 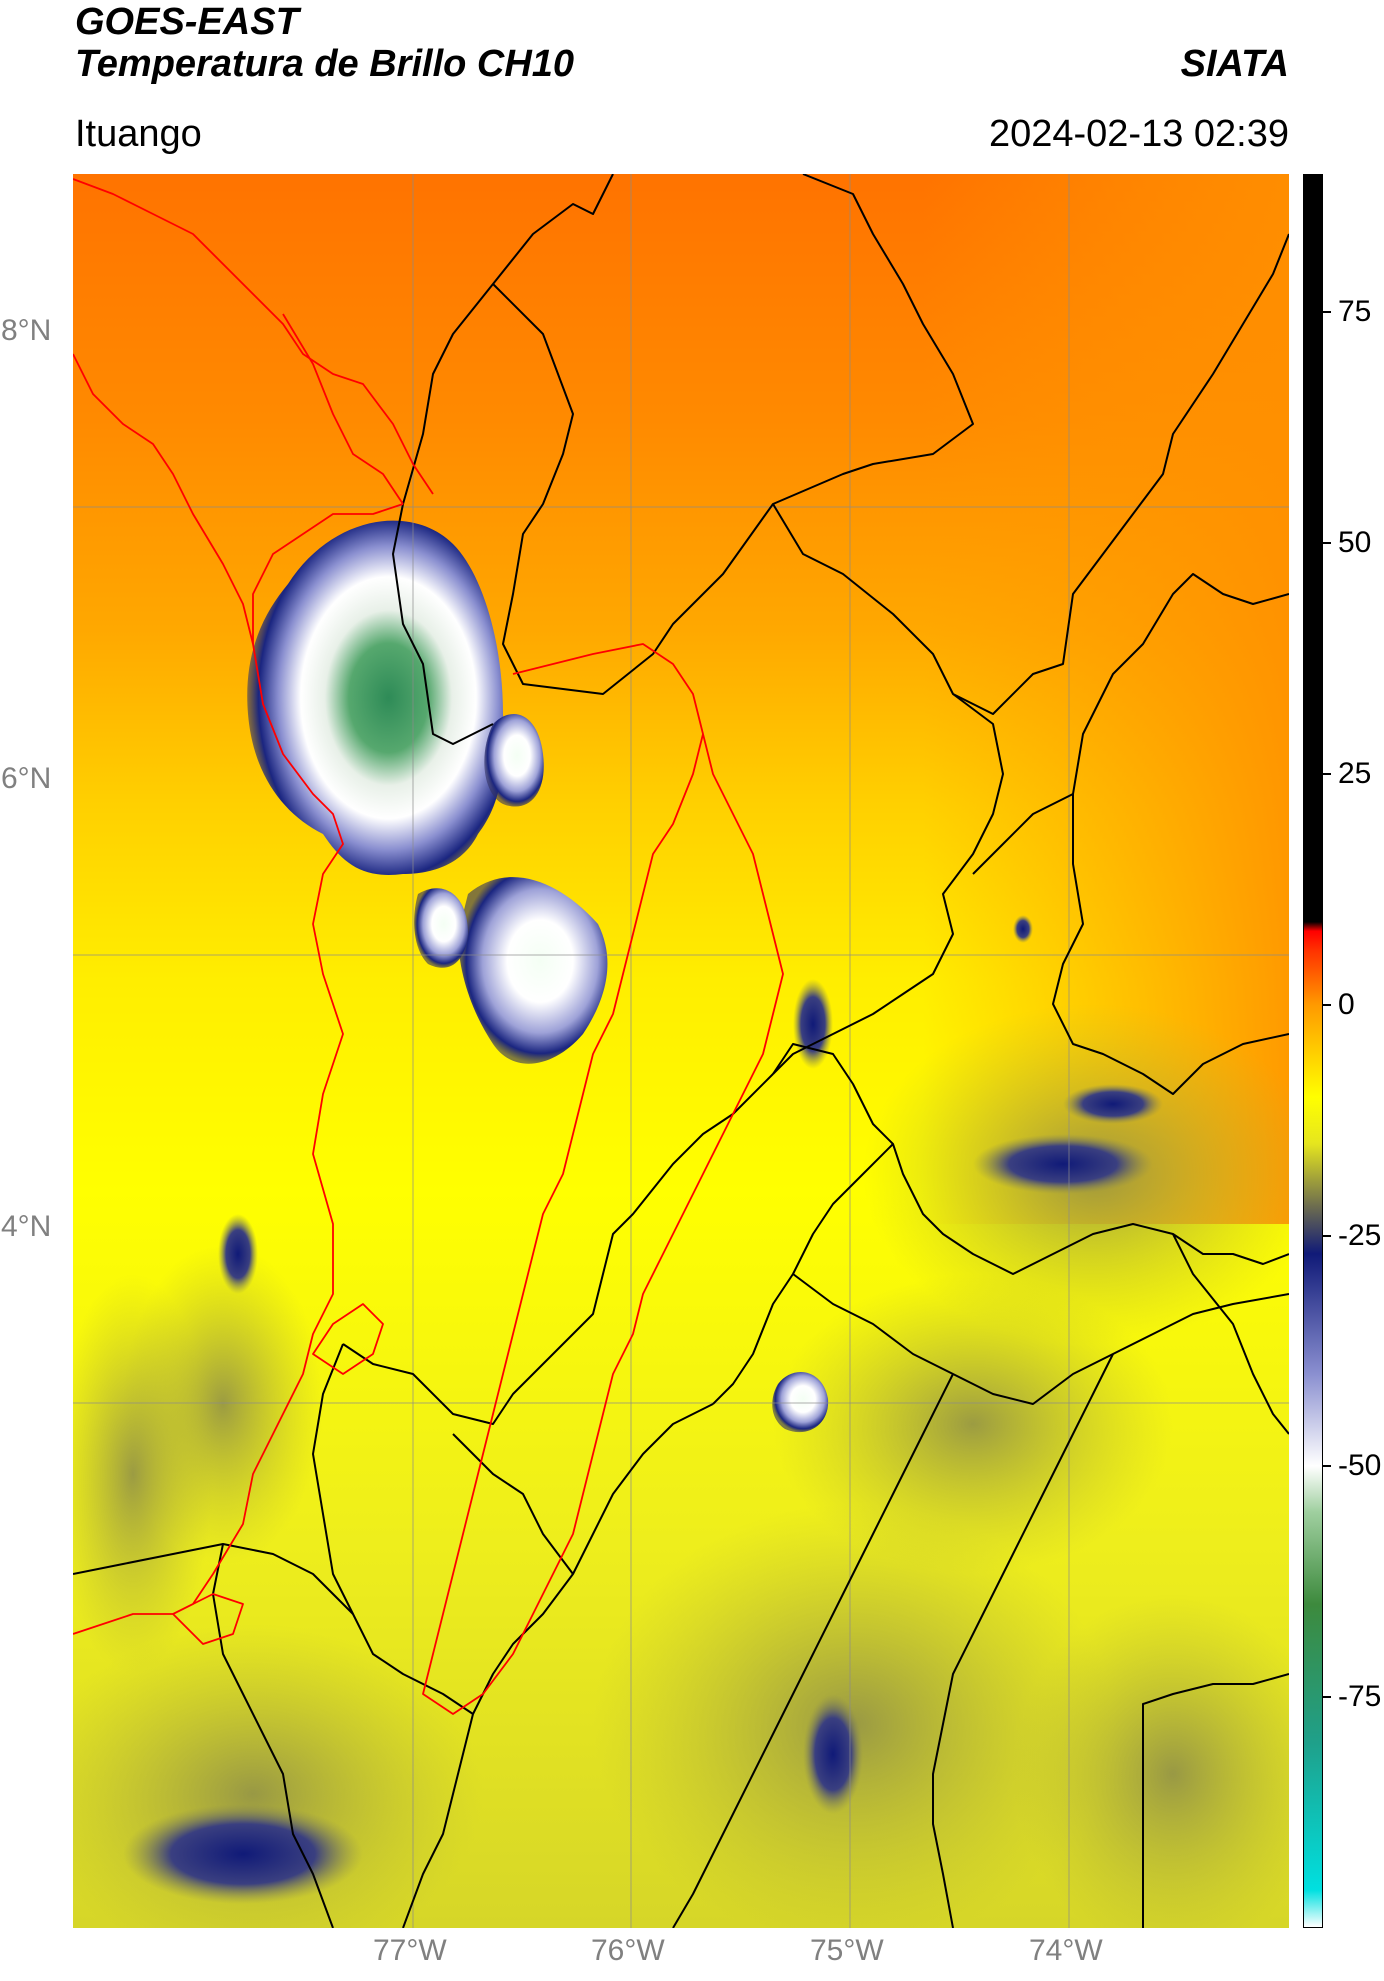 What do you see at coordinates (26, 330) in the screenshot?
I see `lat-label-8n: 8°N` at bounding box center [26, 330].